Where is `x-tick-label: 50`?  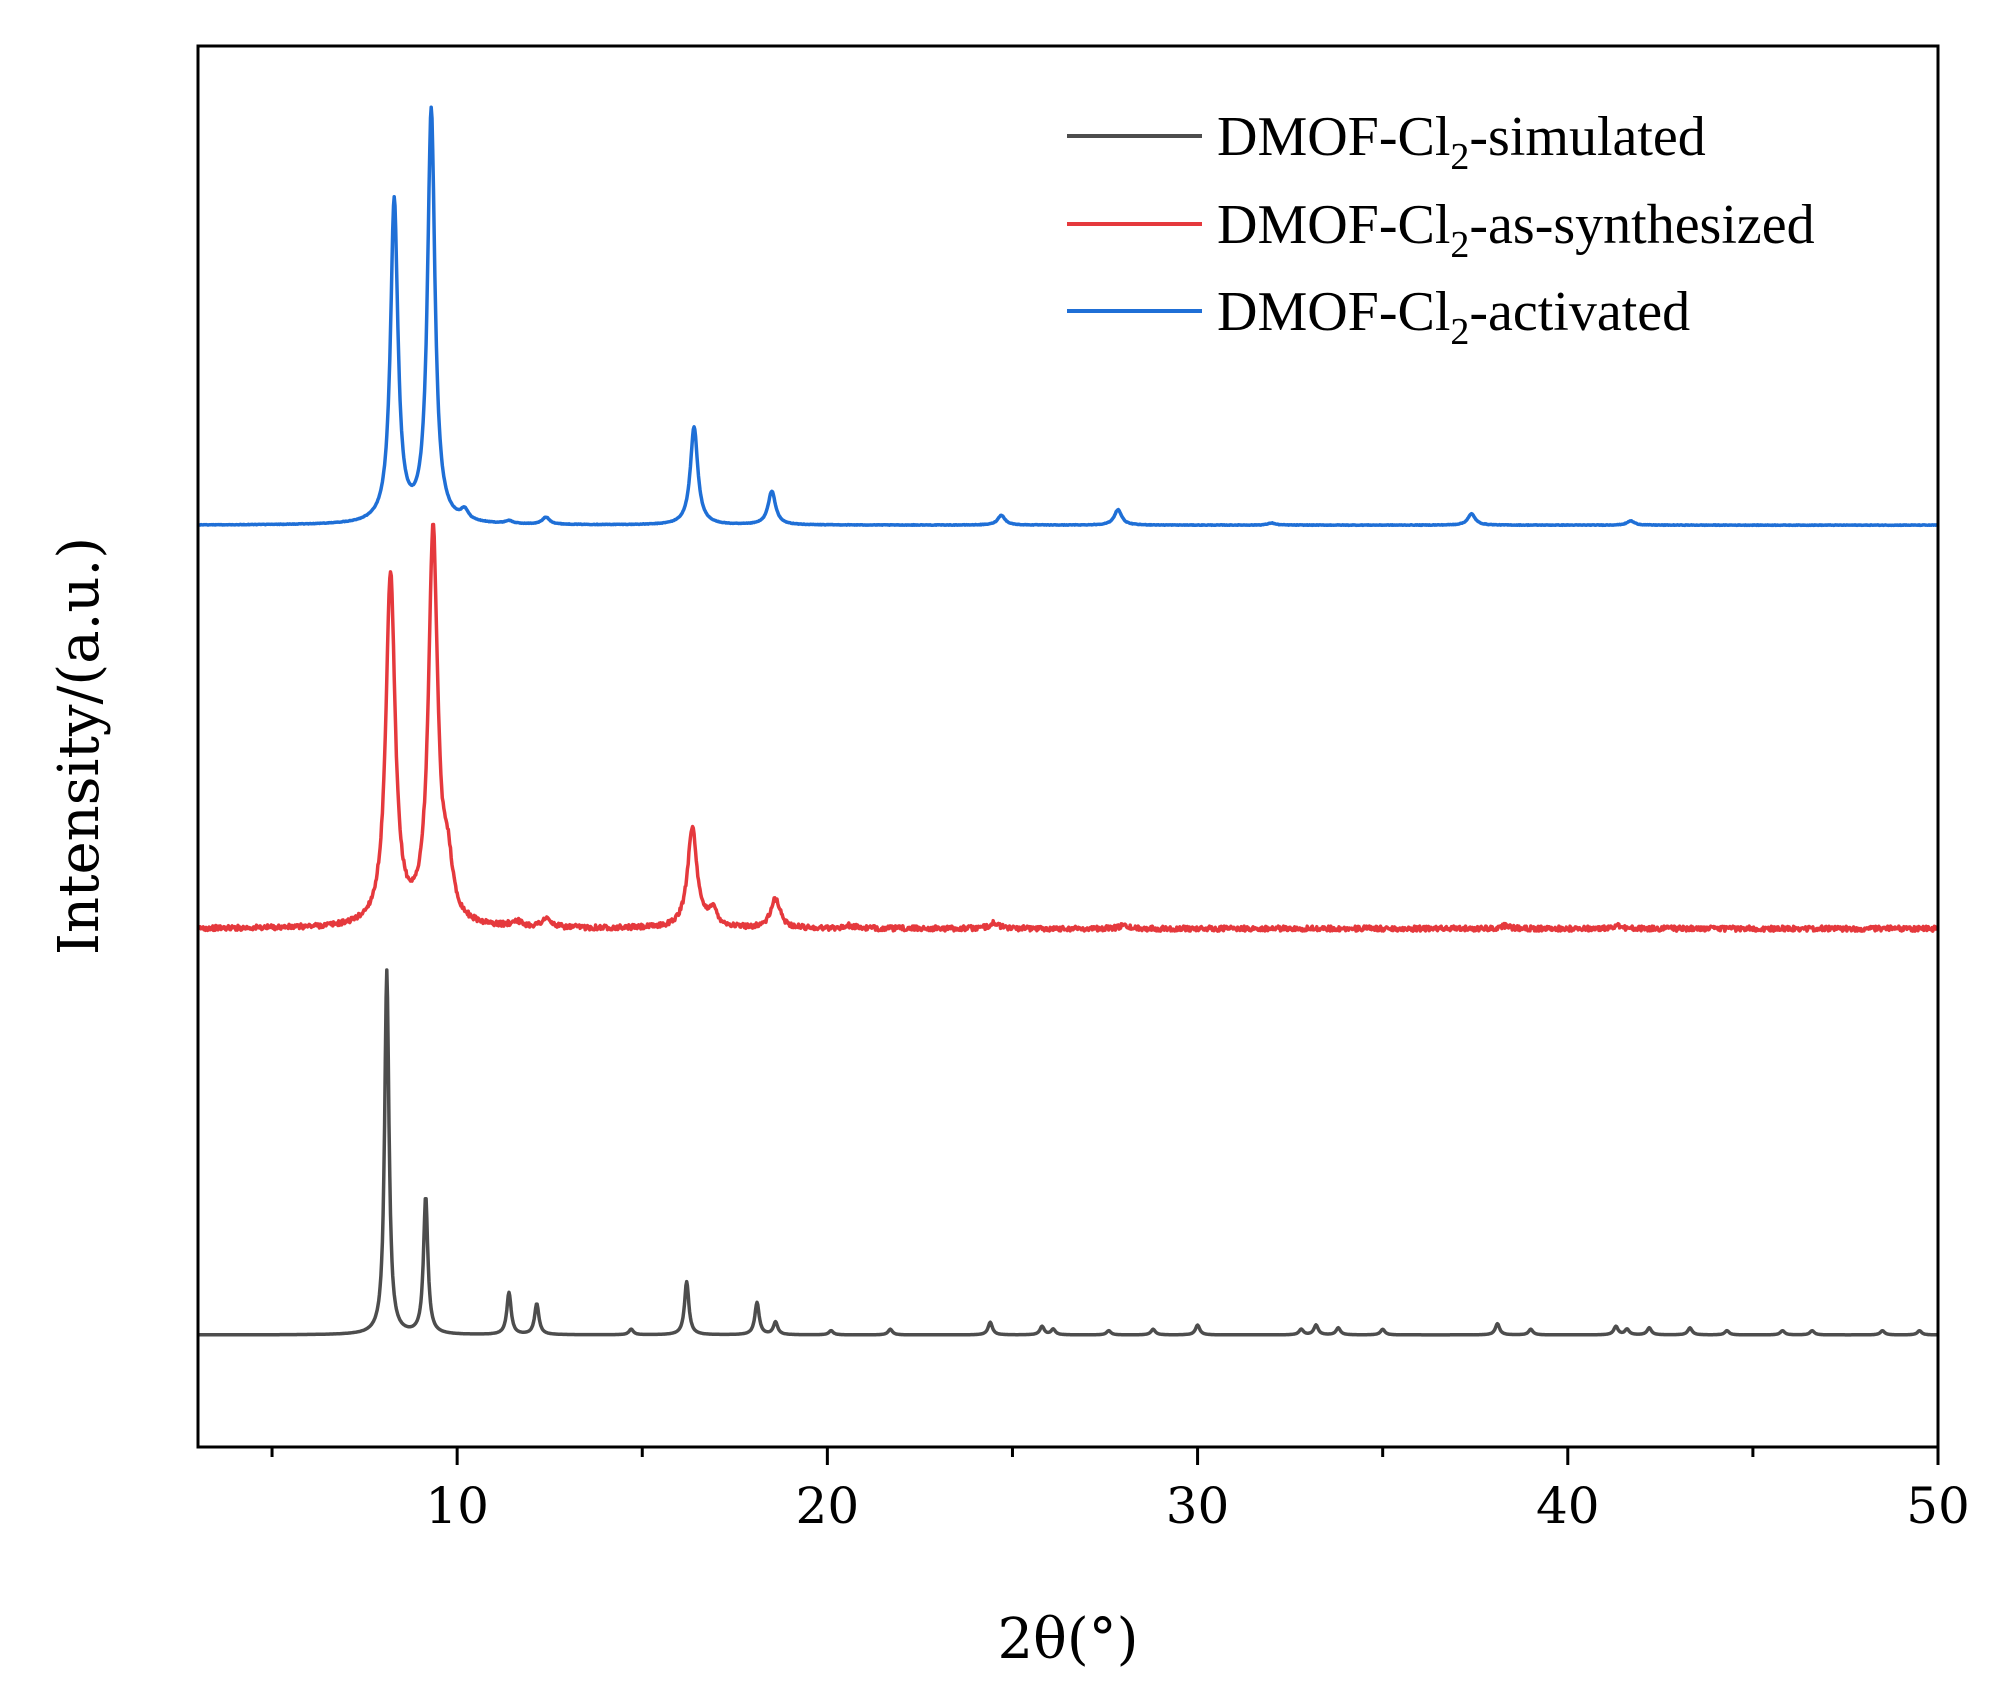 x-tick-label: 50 is located at coordinates (1938, 1506).